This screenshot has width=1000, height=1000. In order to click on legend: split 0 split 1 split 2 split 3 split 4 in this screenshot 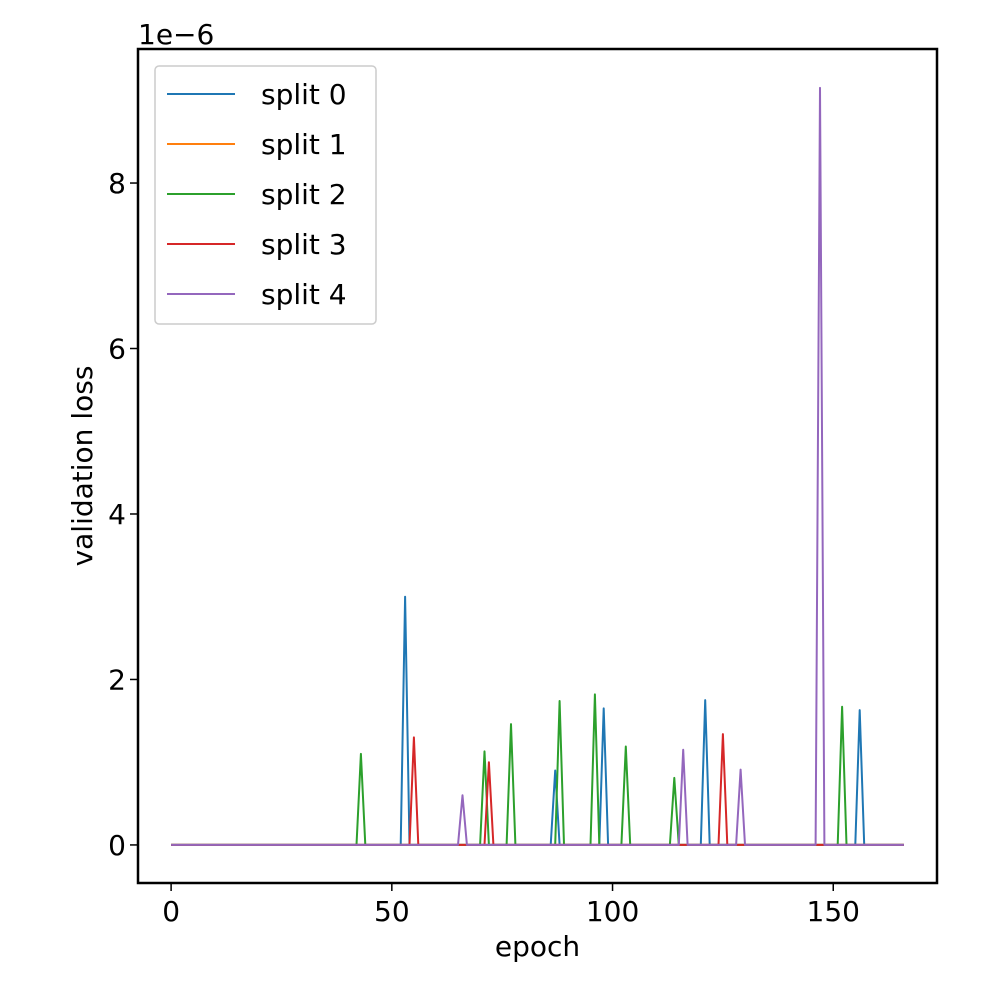, I will do `click(265, 195)`.